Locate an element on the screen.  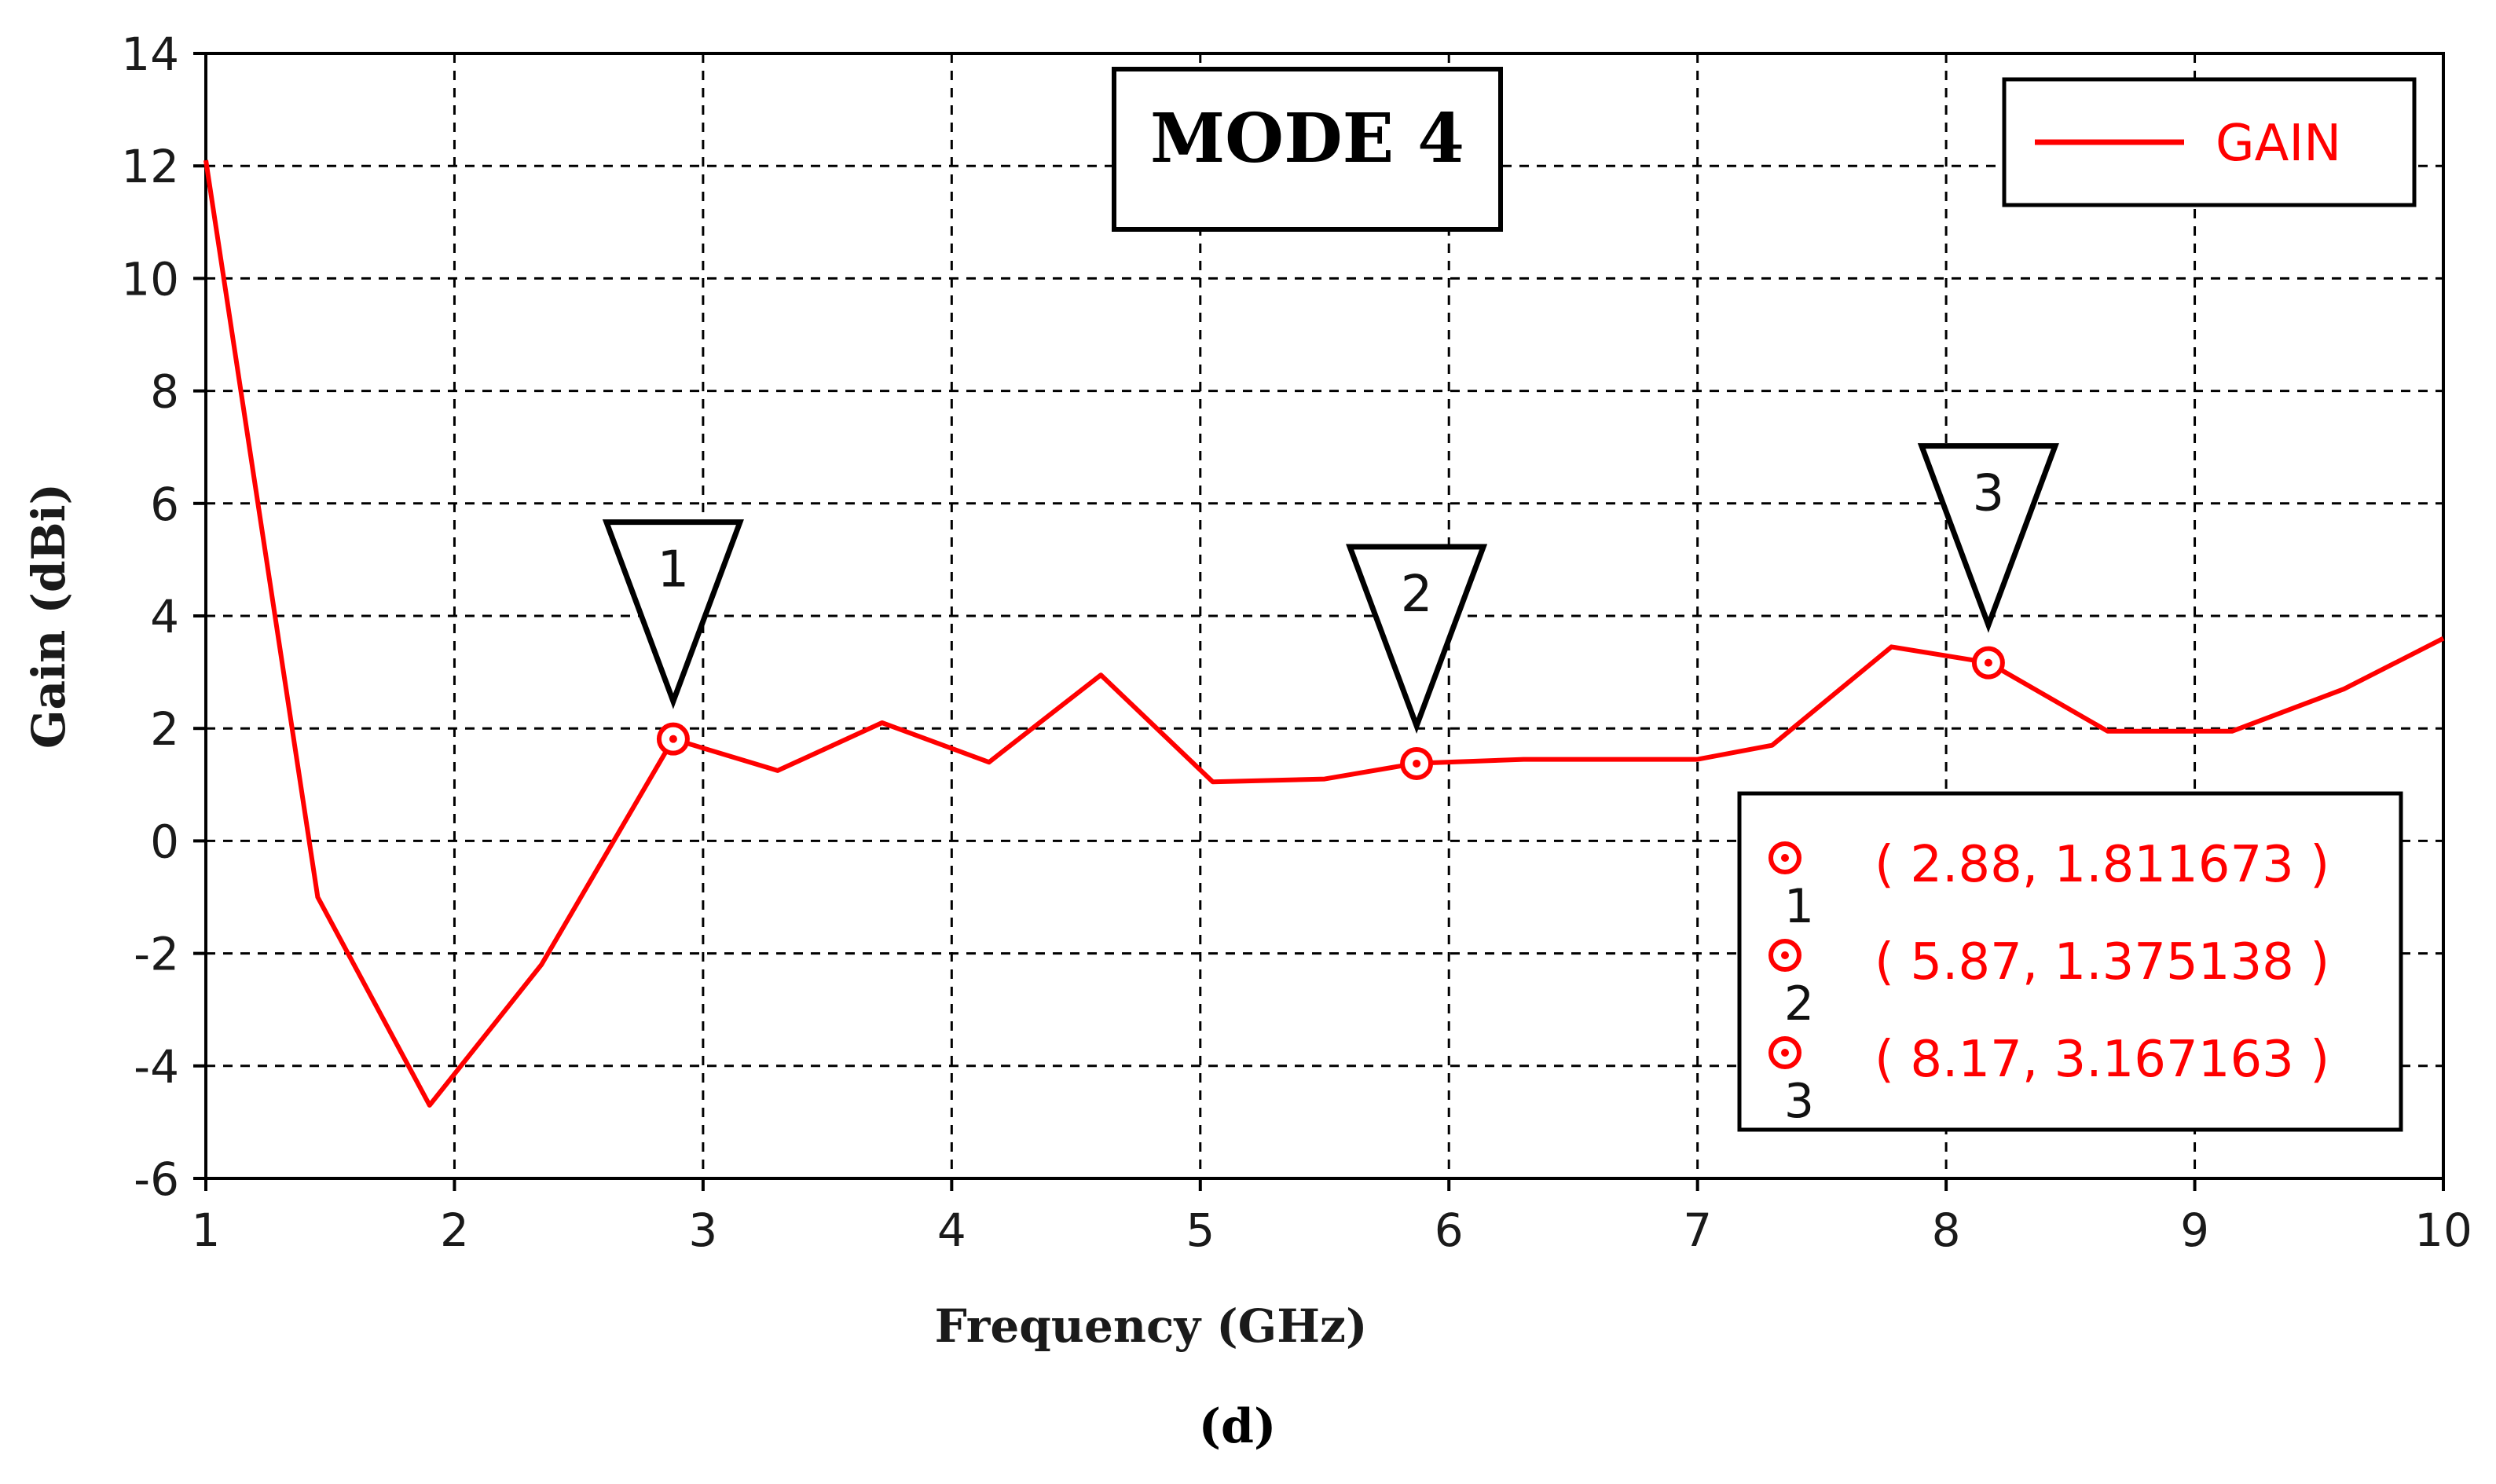
x-tick-label: 3 is located at coordinates (702, 1230).